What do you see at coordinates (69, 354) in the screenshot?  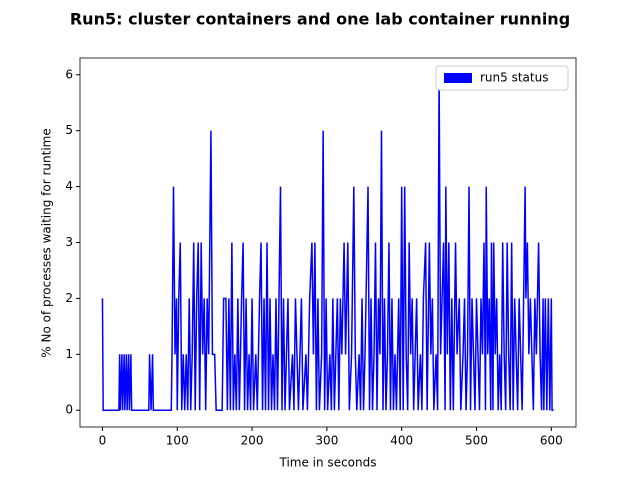 I see `y-tick-label: 1` at bounding box center [69, 354].